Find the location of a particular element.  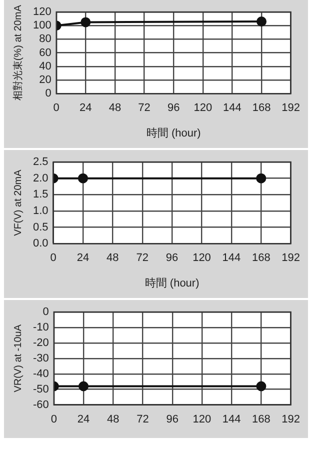

y-tick-label: -50 is located at coordinates (40, 389).